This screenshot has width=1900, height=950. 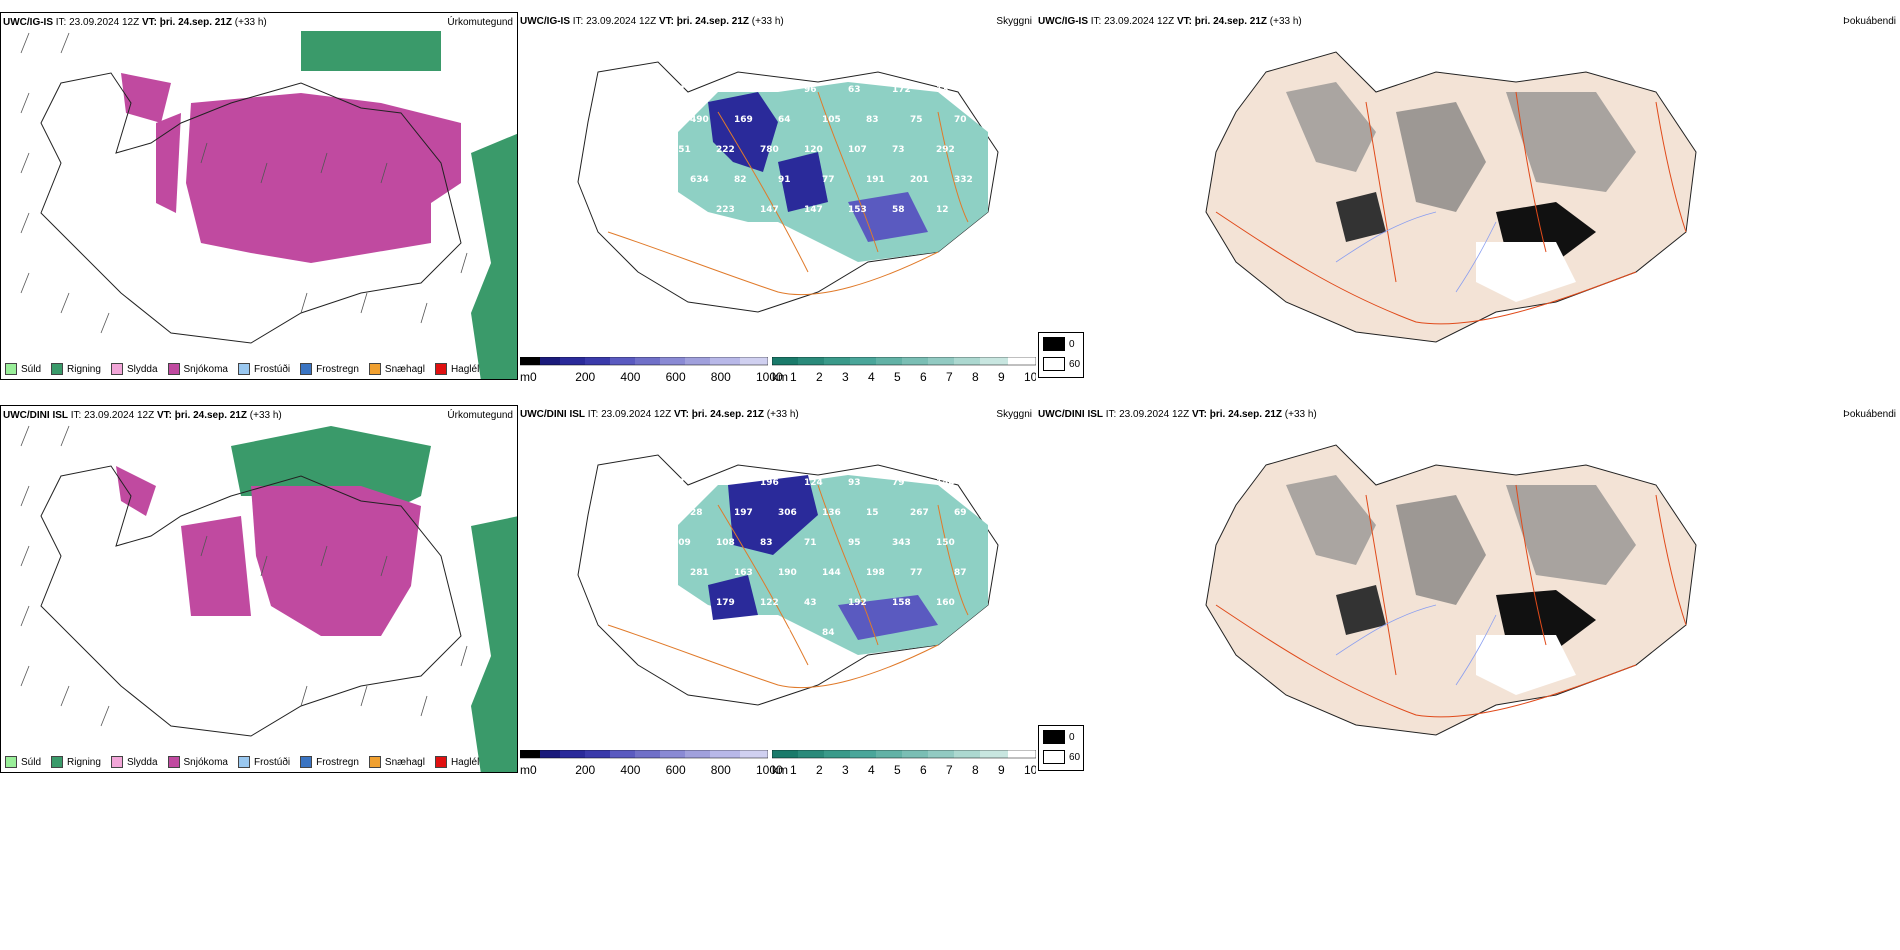 What do you see at coordinates (696, 513) in the screenshot?
I see `cloud-base-label: 28` at bounding box center [696, 513].